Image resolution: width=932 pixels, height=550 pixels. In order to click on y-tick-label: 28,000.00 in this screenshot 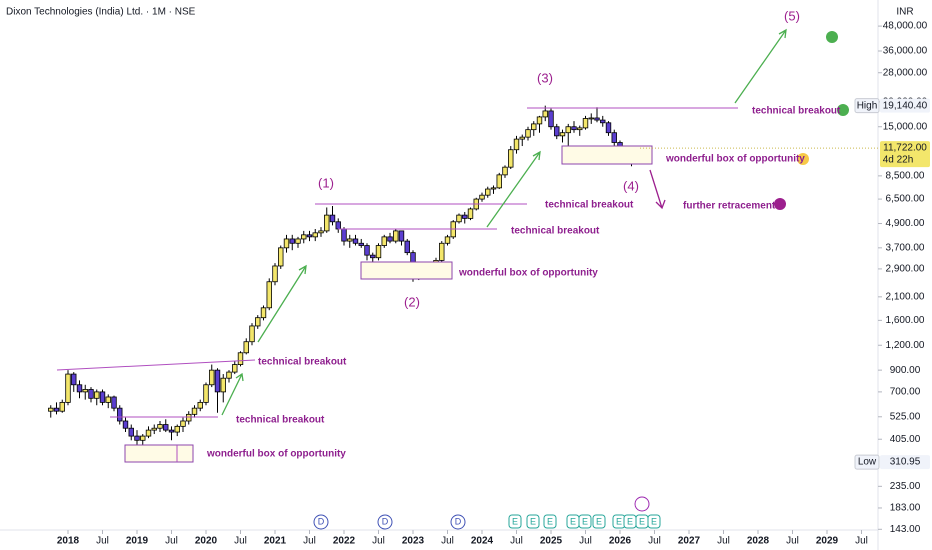, I will do `click(905, 72)`.